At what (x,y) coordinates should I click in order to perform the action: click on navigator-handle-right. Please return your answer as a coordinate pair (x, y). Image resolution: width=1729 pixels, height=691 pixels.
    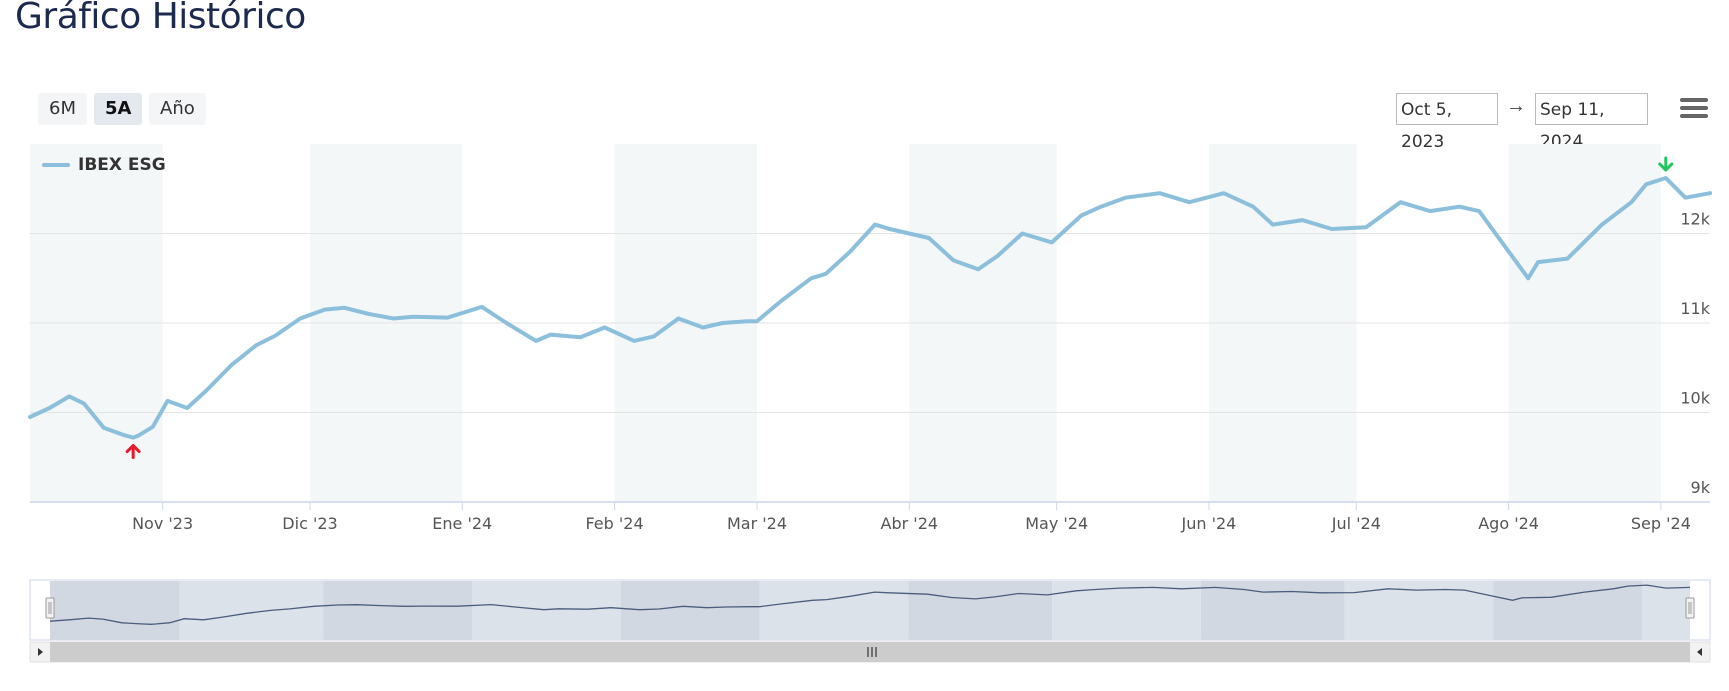
    Looking at the image, I should click on (1690, 608).